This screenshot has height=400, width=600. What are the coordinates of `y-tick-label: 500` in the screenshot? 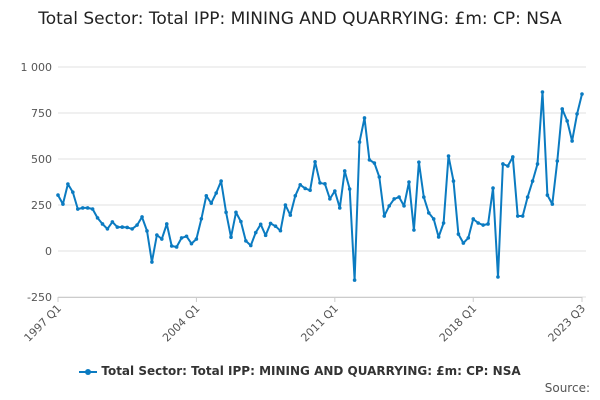 It's located at (41, 159).